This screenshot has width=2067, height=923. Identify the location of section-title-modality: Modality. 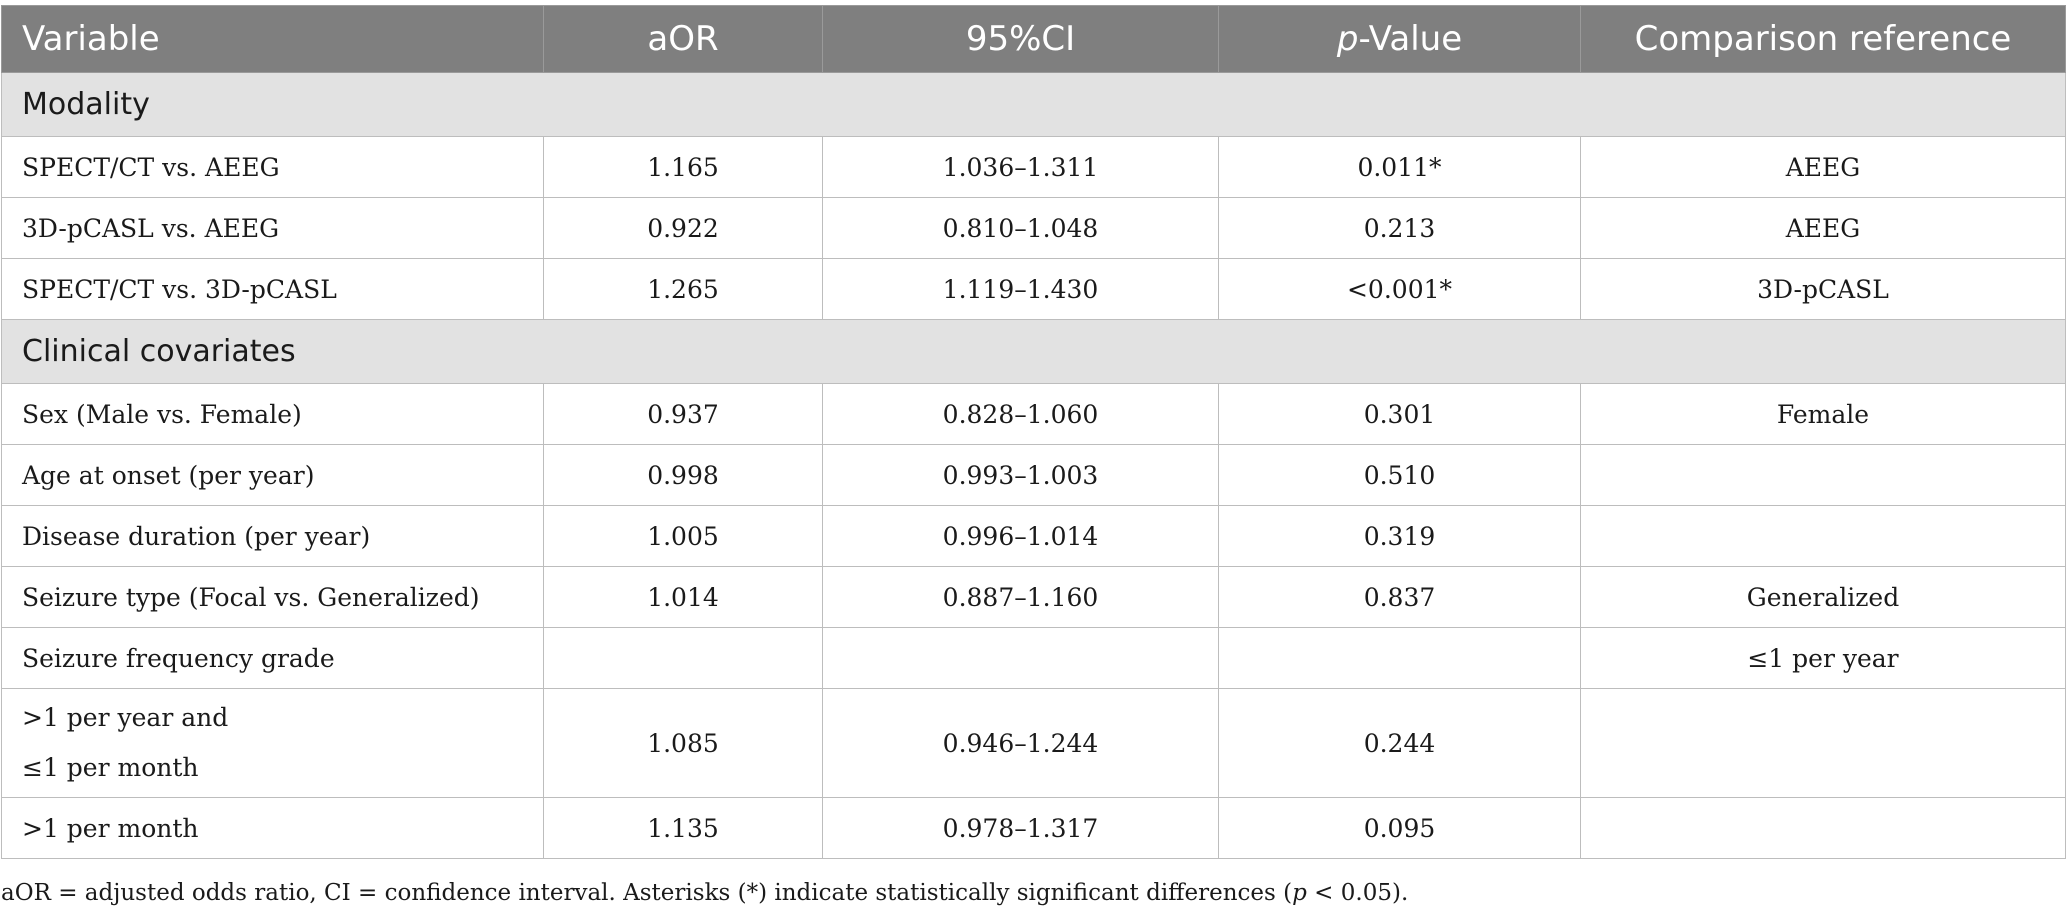
(1033, 104).